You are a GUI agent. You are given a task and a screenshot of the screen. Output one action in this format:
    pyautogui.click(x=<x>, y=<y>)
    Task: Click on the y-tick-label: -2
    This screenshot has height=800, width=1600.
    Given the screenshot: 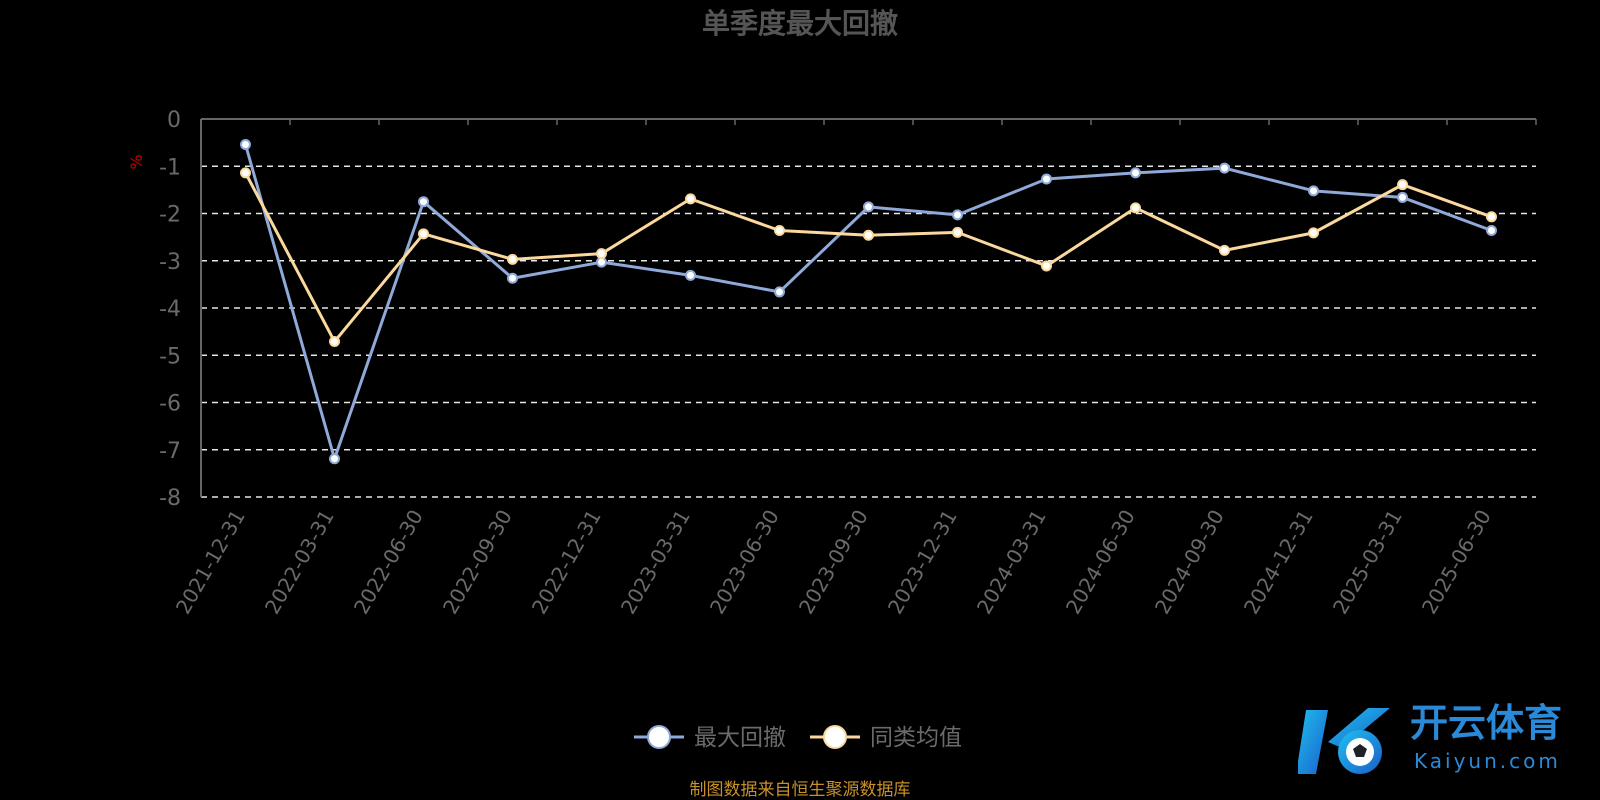 What is the action you would take?
    pyautogui.click(x=170, y=215)
    